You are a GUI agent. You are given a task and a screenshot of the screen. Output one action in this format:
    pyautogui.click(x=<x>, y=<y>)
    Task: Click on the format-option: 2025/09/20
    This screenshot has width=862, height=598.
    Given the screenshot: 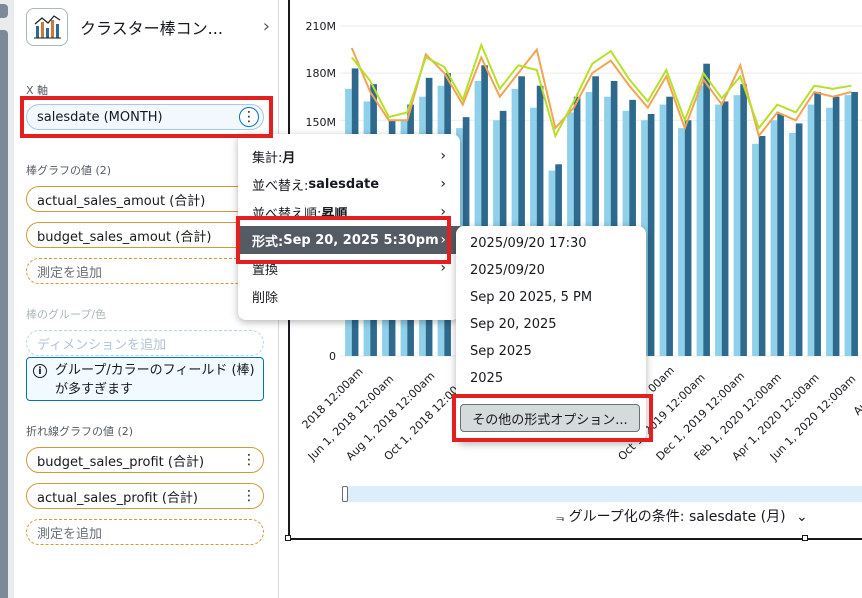 What is the action you would take?
    pyautogui.click(x=507, y=270)
    